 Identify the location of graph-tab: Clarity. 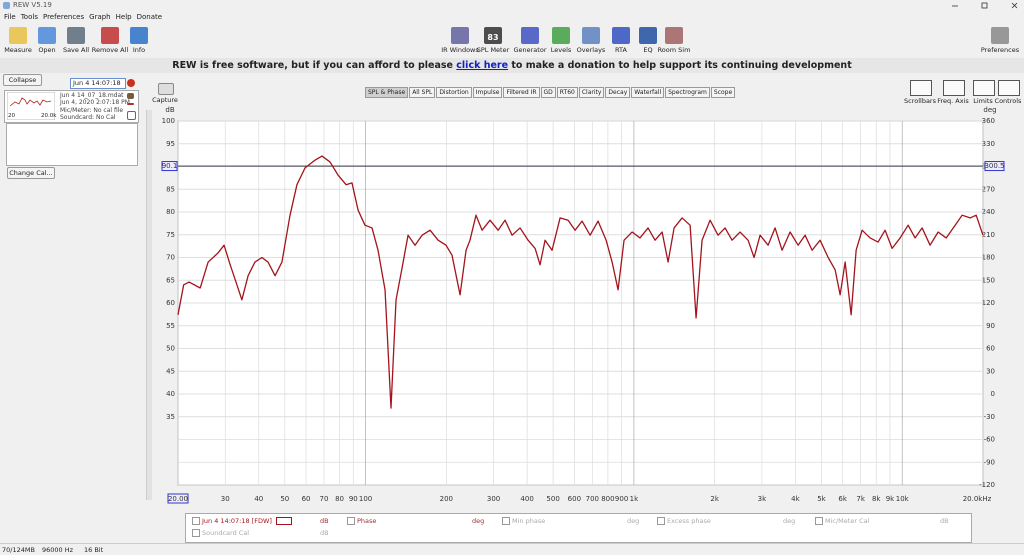
(591, 92).